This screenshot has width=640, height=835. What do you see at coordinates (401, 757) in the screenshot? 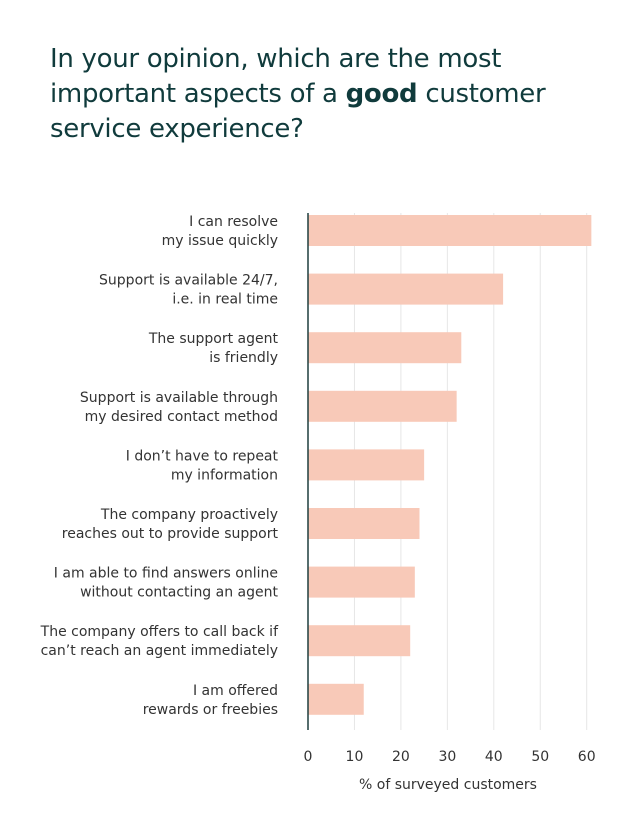
I see `x-tick-label: 20` at bounding box center [401, 757].